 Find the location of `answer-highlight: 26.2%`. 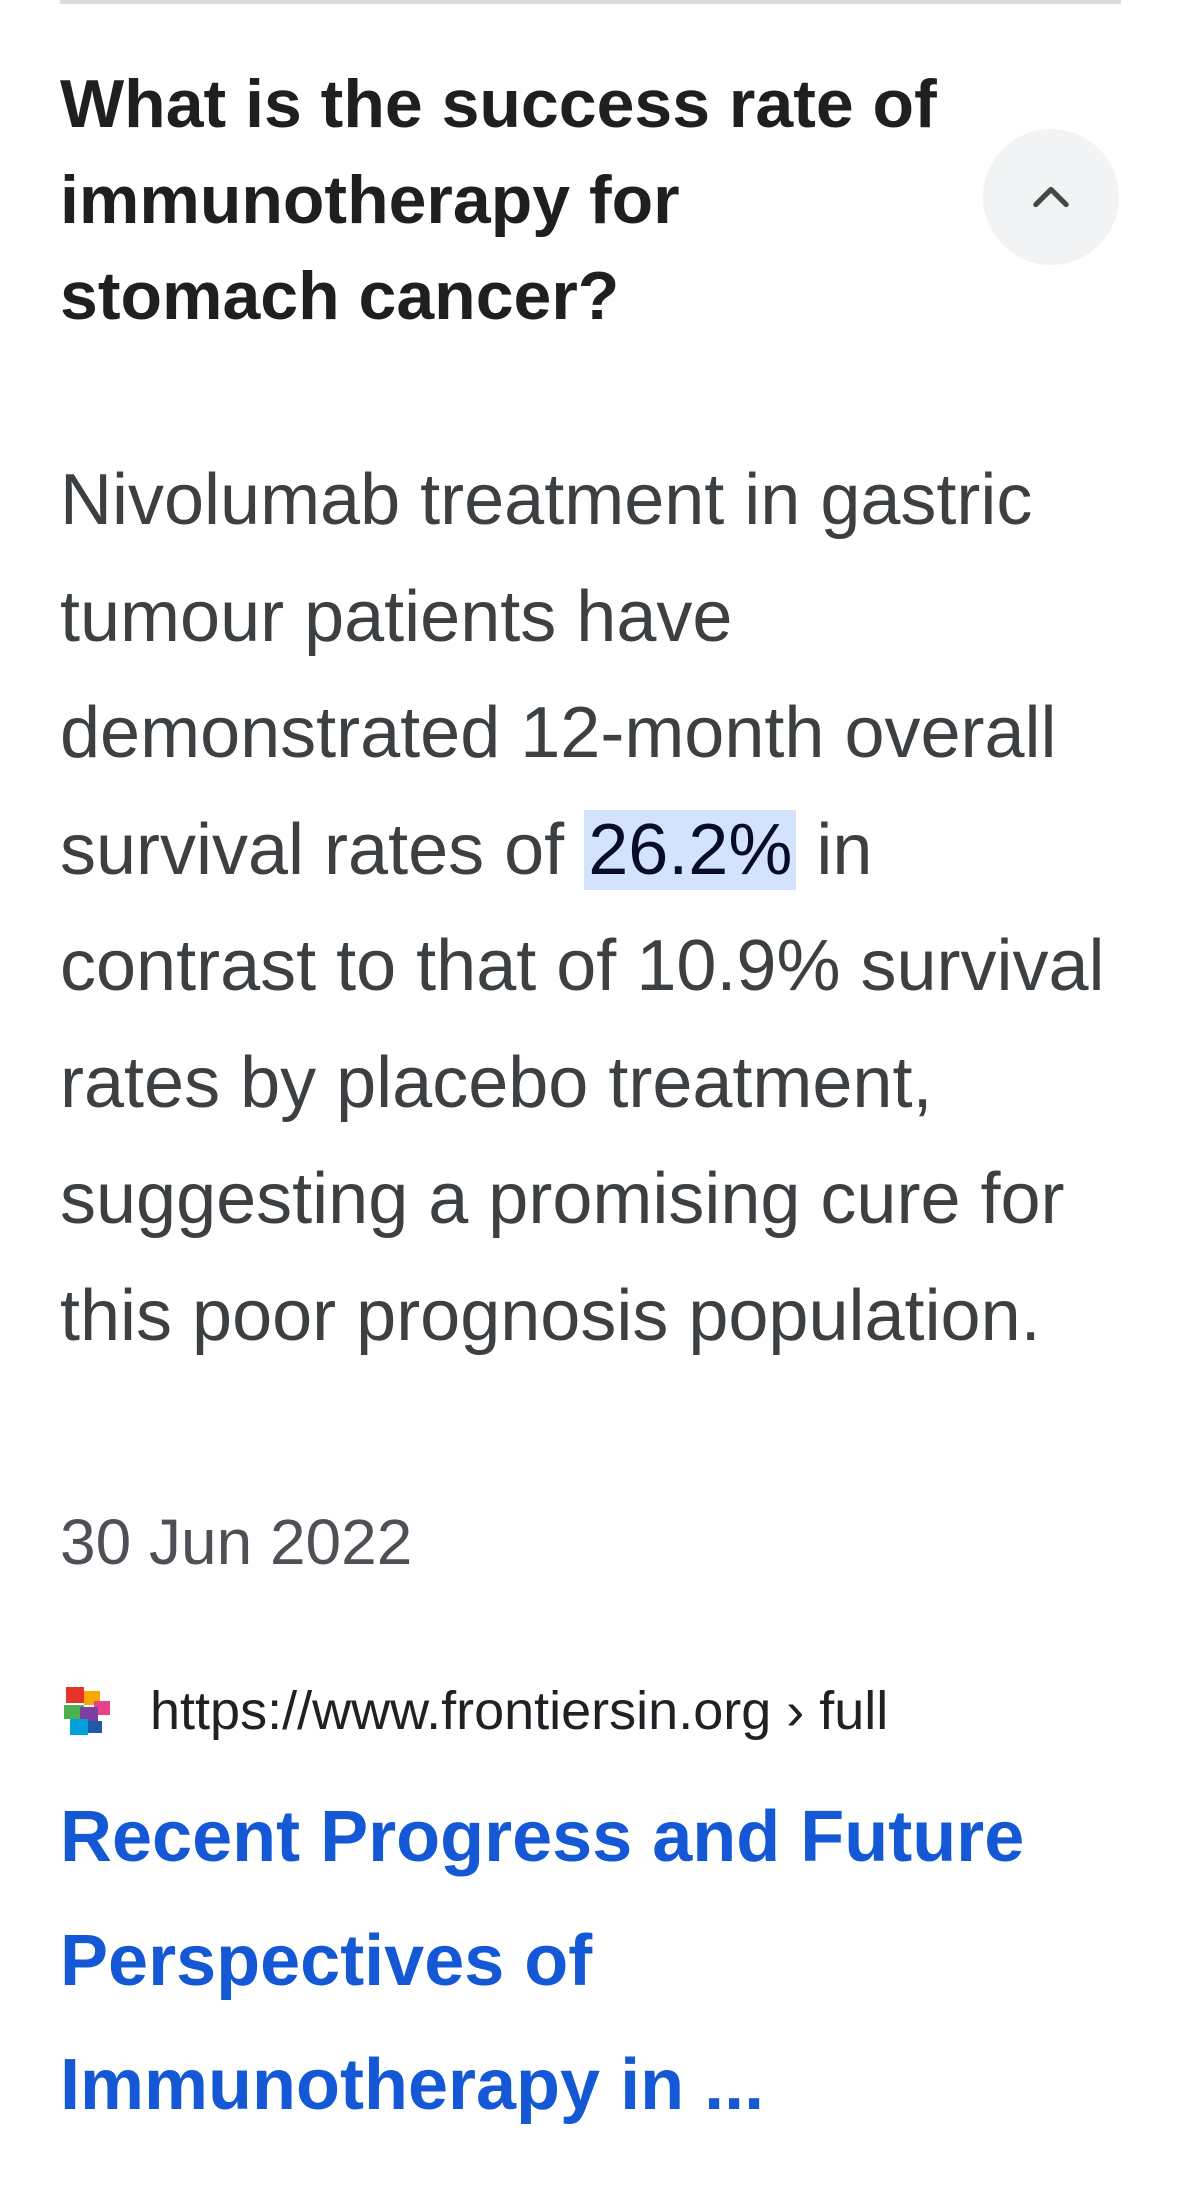

answer-highlight: 26.2% is located at coordinates (690, 849).